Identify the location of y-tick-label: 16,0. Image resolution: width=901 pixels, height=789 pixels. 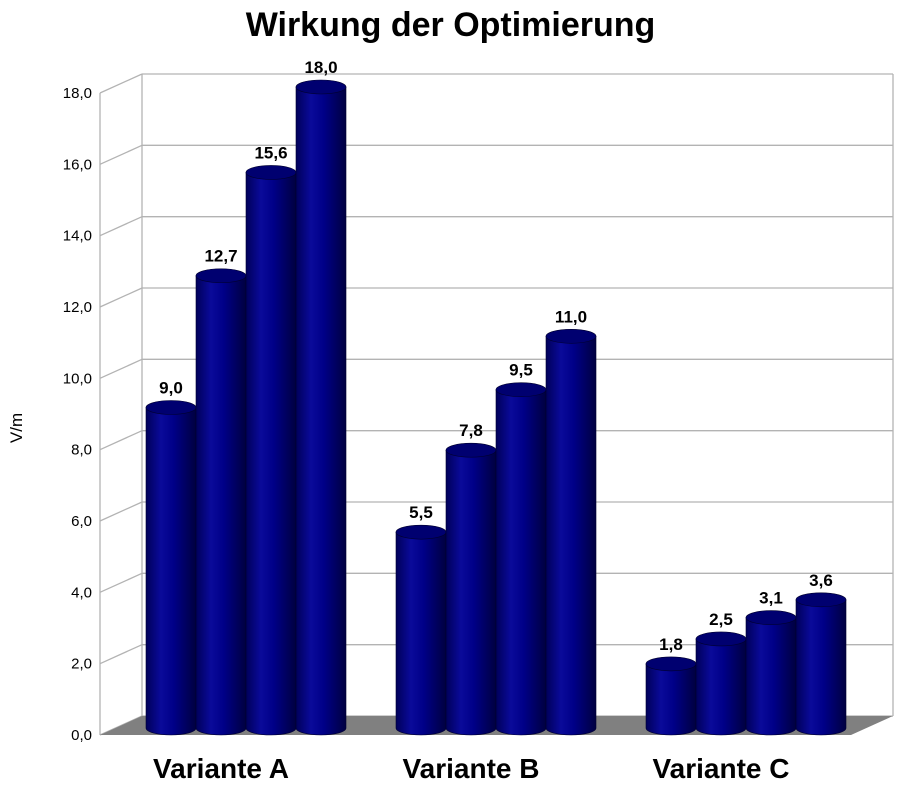
(77, 164).